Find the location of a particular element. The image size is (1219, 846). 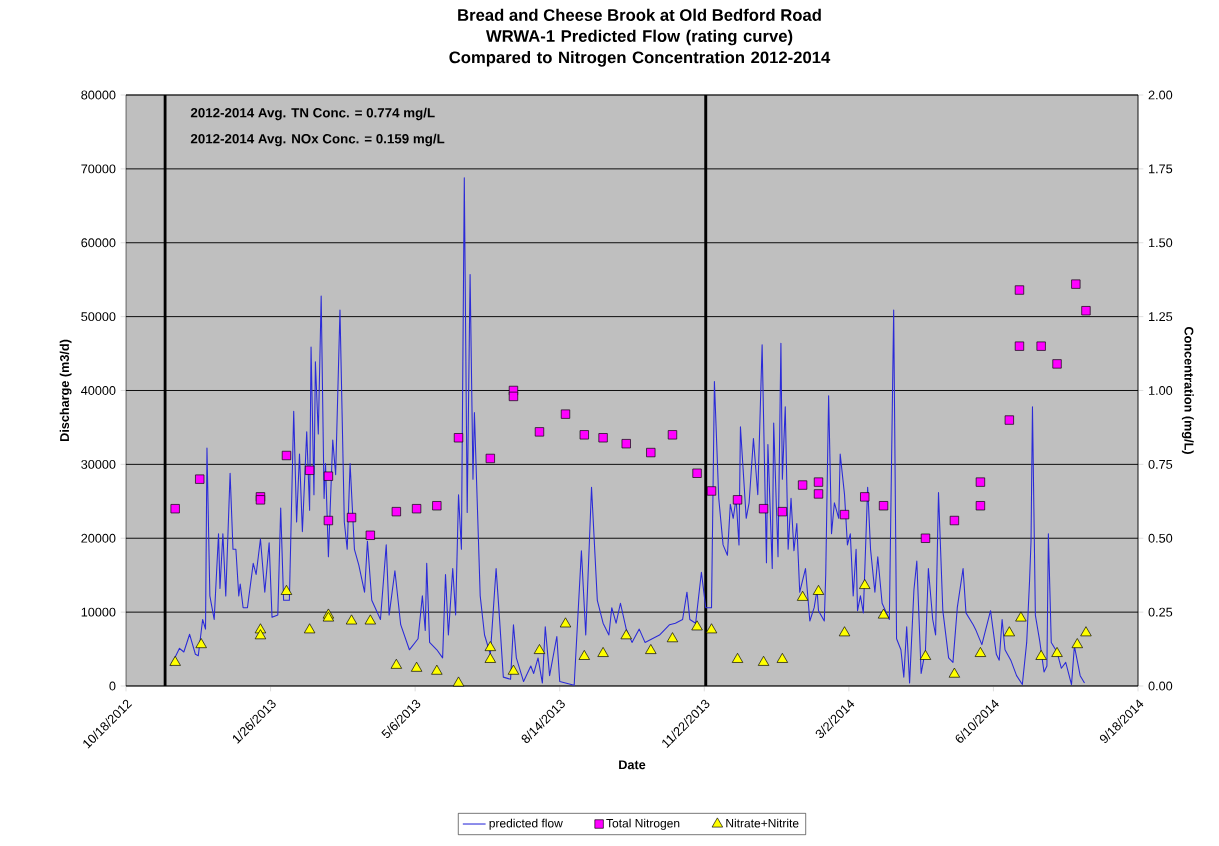

y-tick-label: 50000 is located at coordinates (98, 317).